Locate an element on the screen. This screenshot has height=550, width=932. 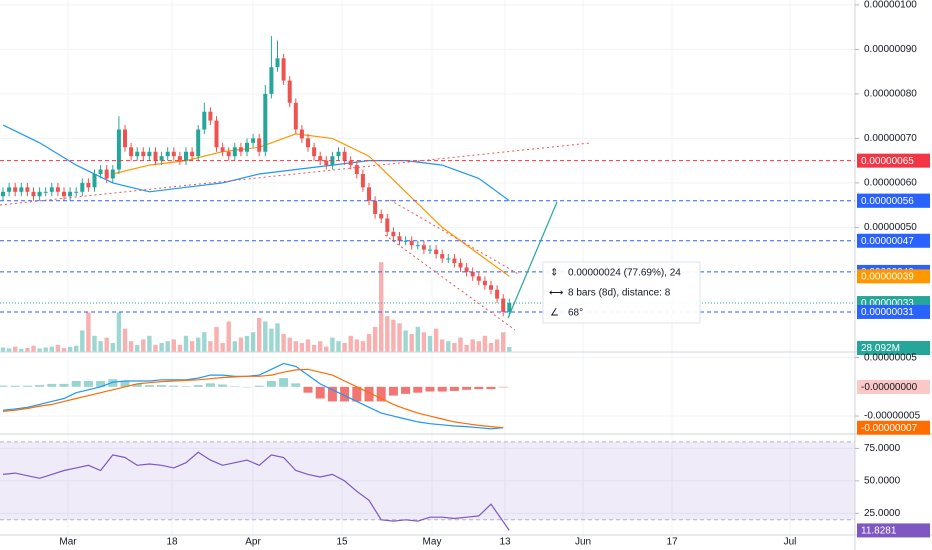
macd-line is located at coordinates (253, 398).